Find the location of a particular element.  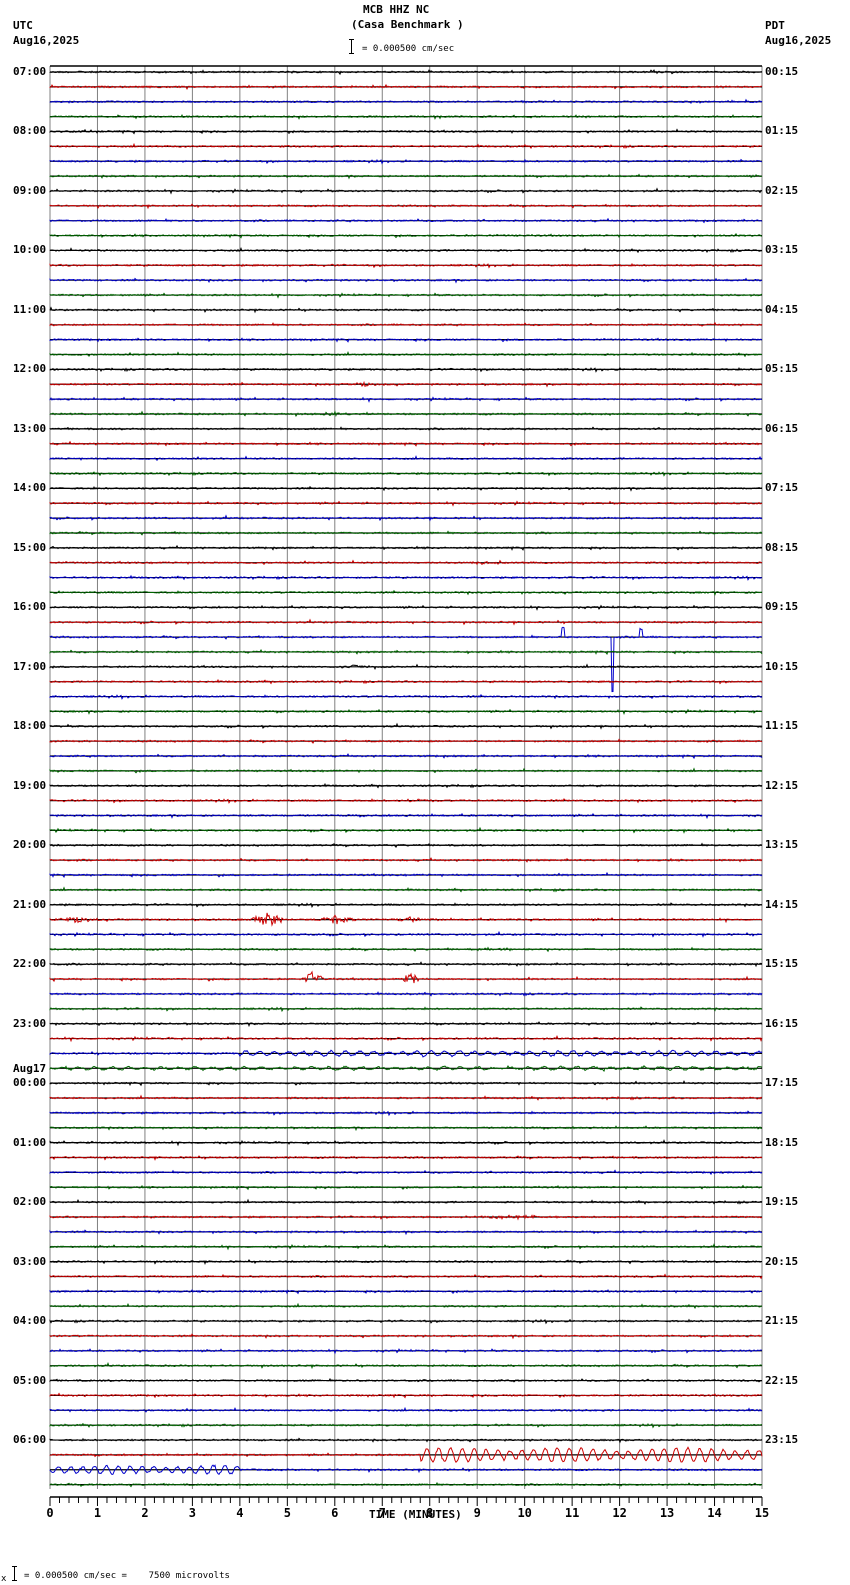

pdt-time-label: 22:15 is located at coordinates (782, 1380).